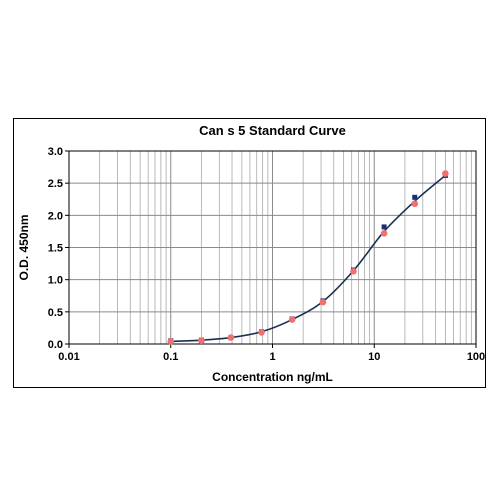 This screenshot has height=501, width=501. I want to click on y-tick-label: 1.5, so click(55, 249).